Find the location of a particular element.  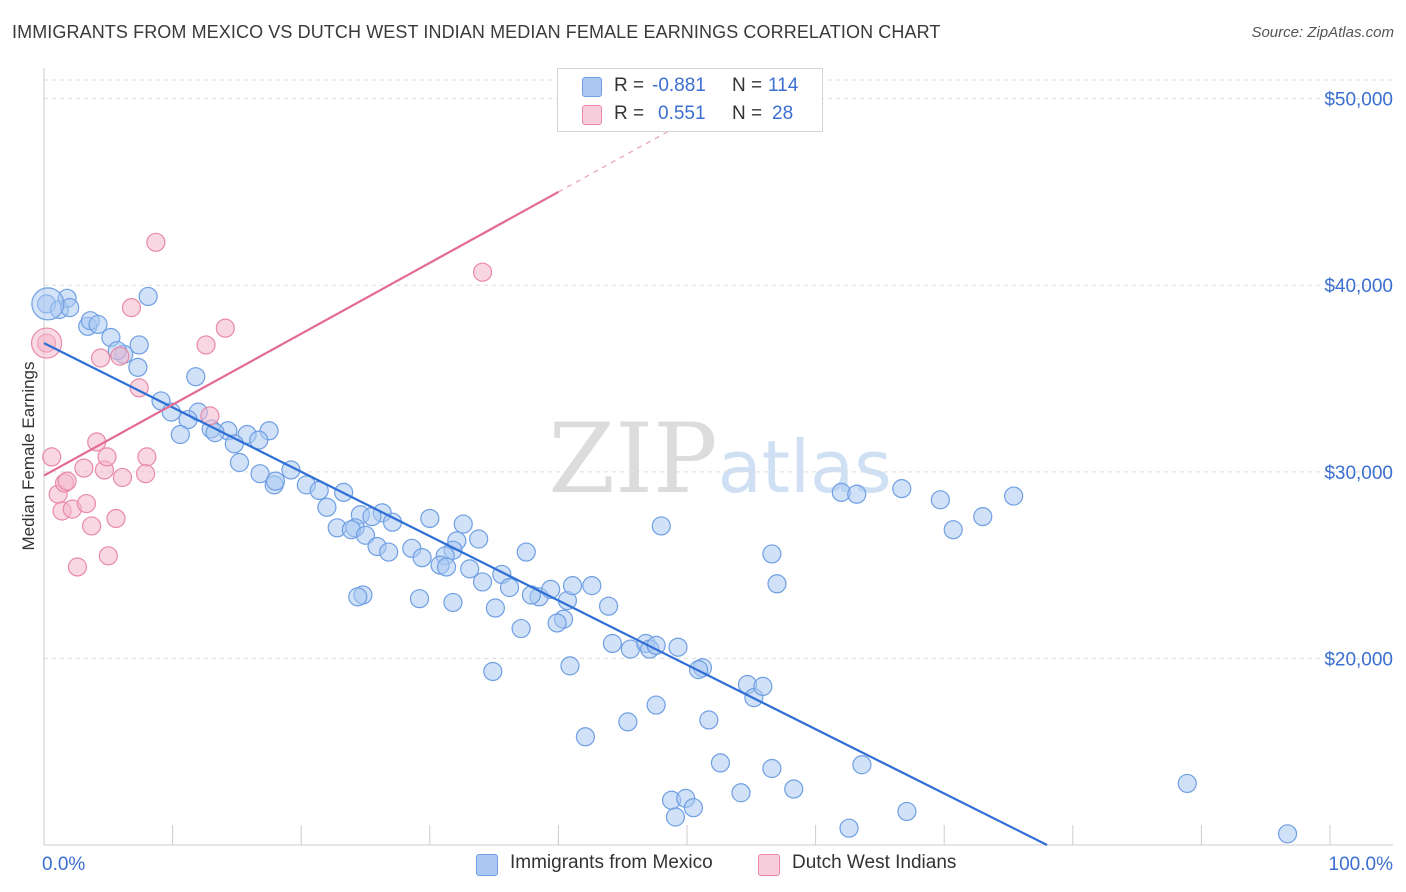

legend-label-mexico: Immigrants from Mexico is located at coordinates (611, 862).